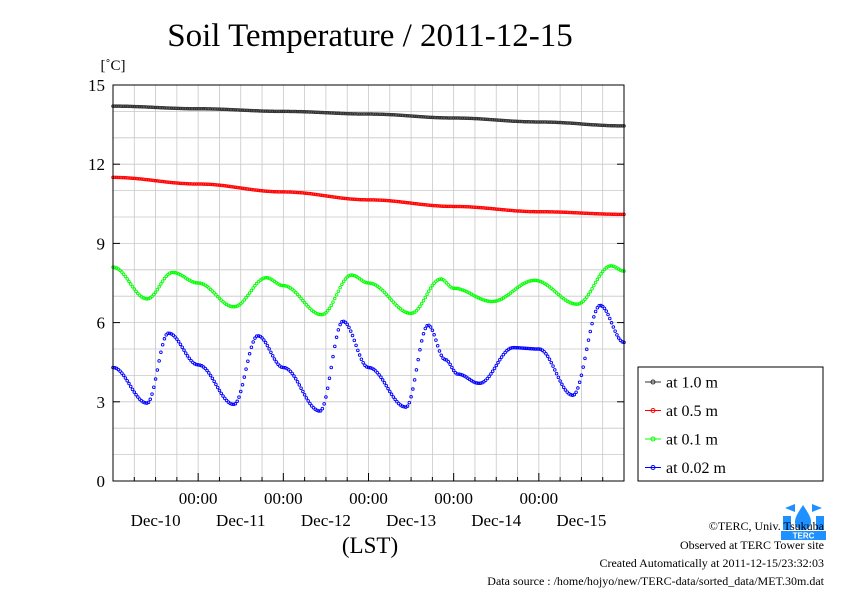 The image size is (842, 595). What do you see at coordinates (368, 116) in the screenshot?
I see `series-at-1-0-m` at bounding box center [368, 116].